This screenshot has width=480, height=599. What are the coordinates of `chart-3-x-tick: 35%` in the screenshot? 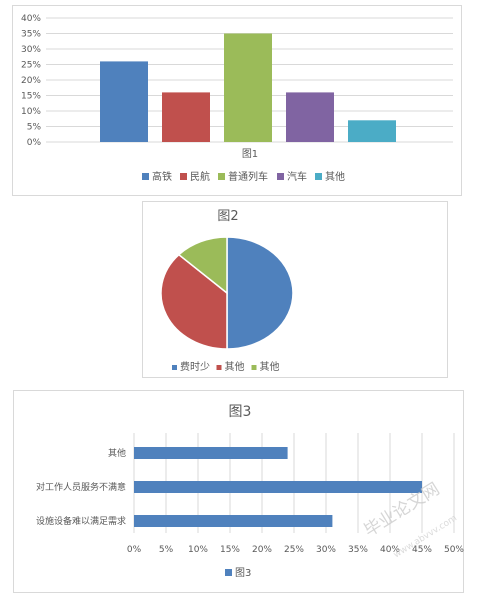 It's located at (358, 550).